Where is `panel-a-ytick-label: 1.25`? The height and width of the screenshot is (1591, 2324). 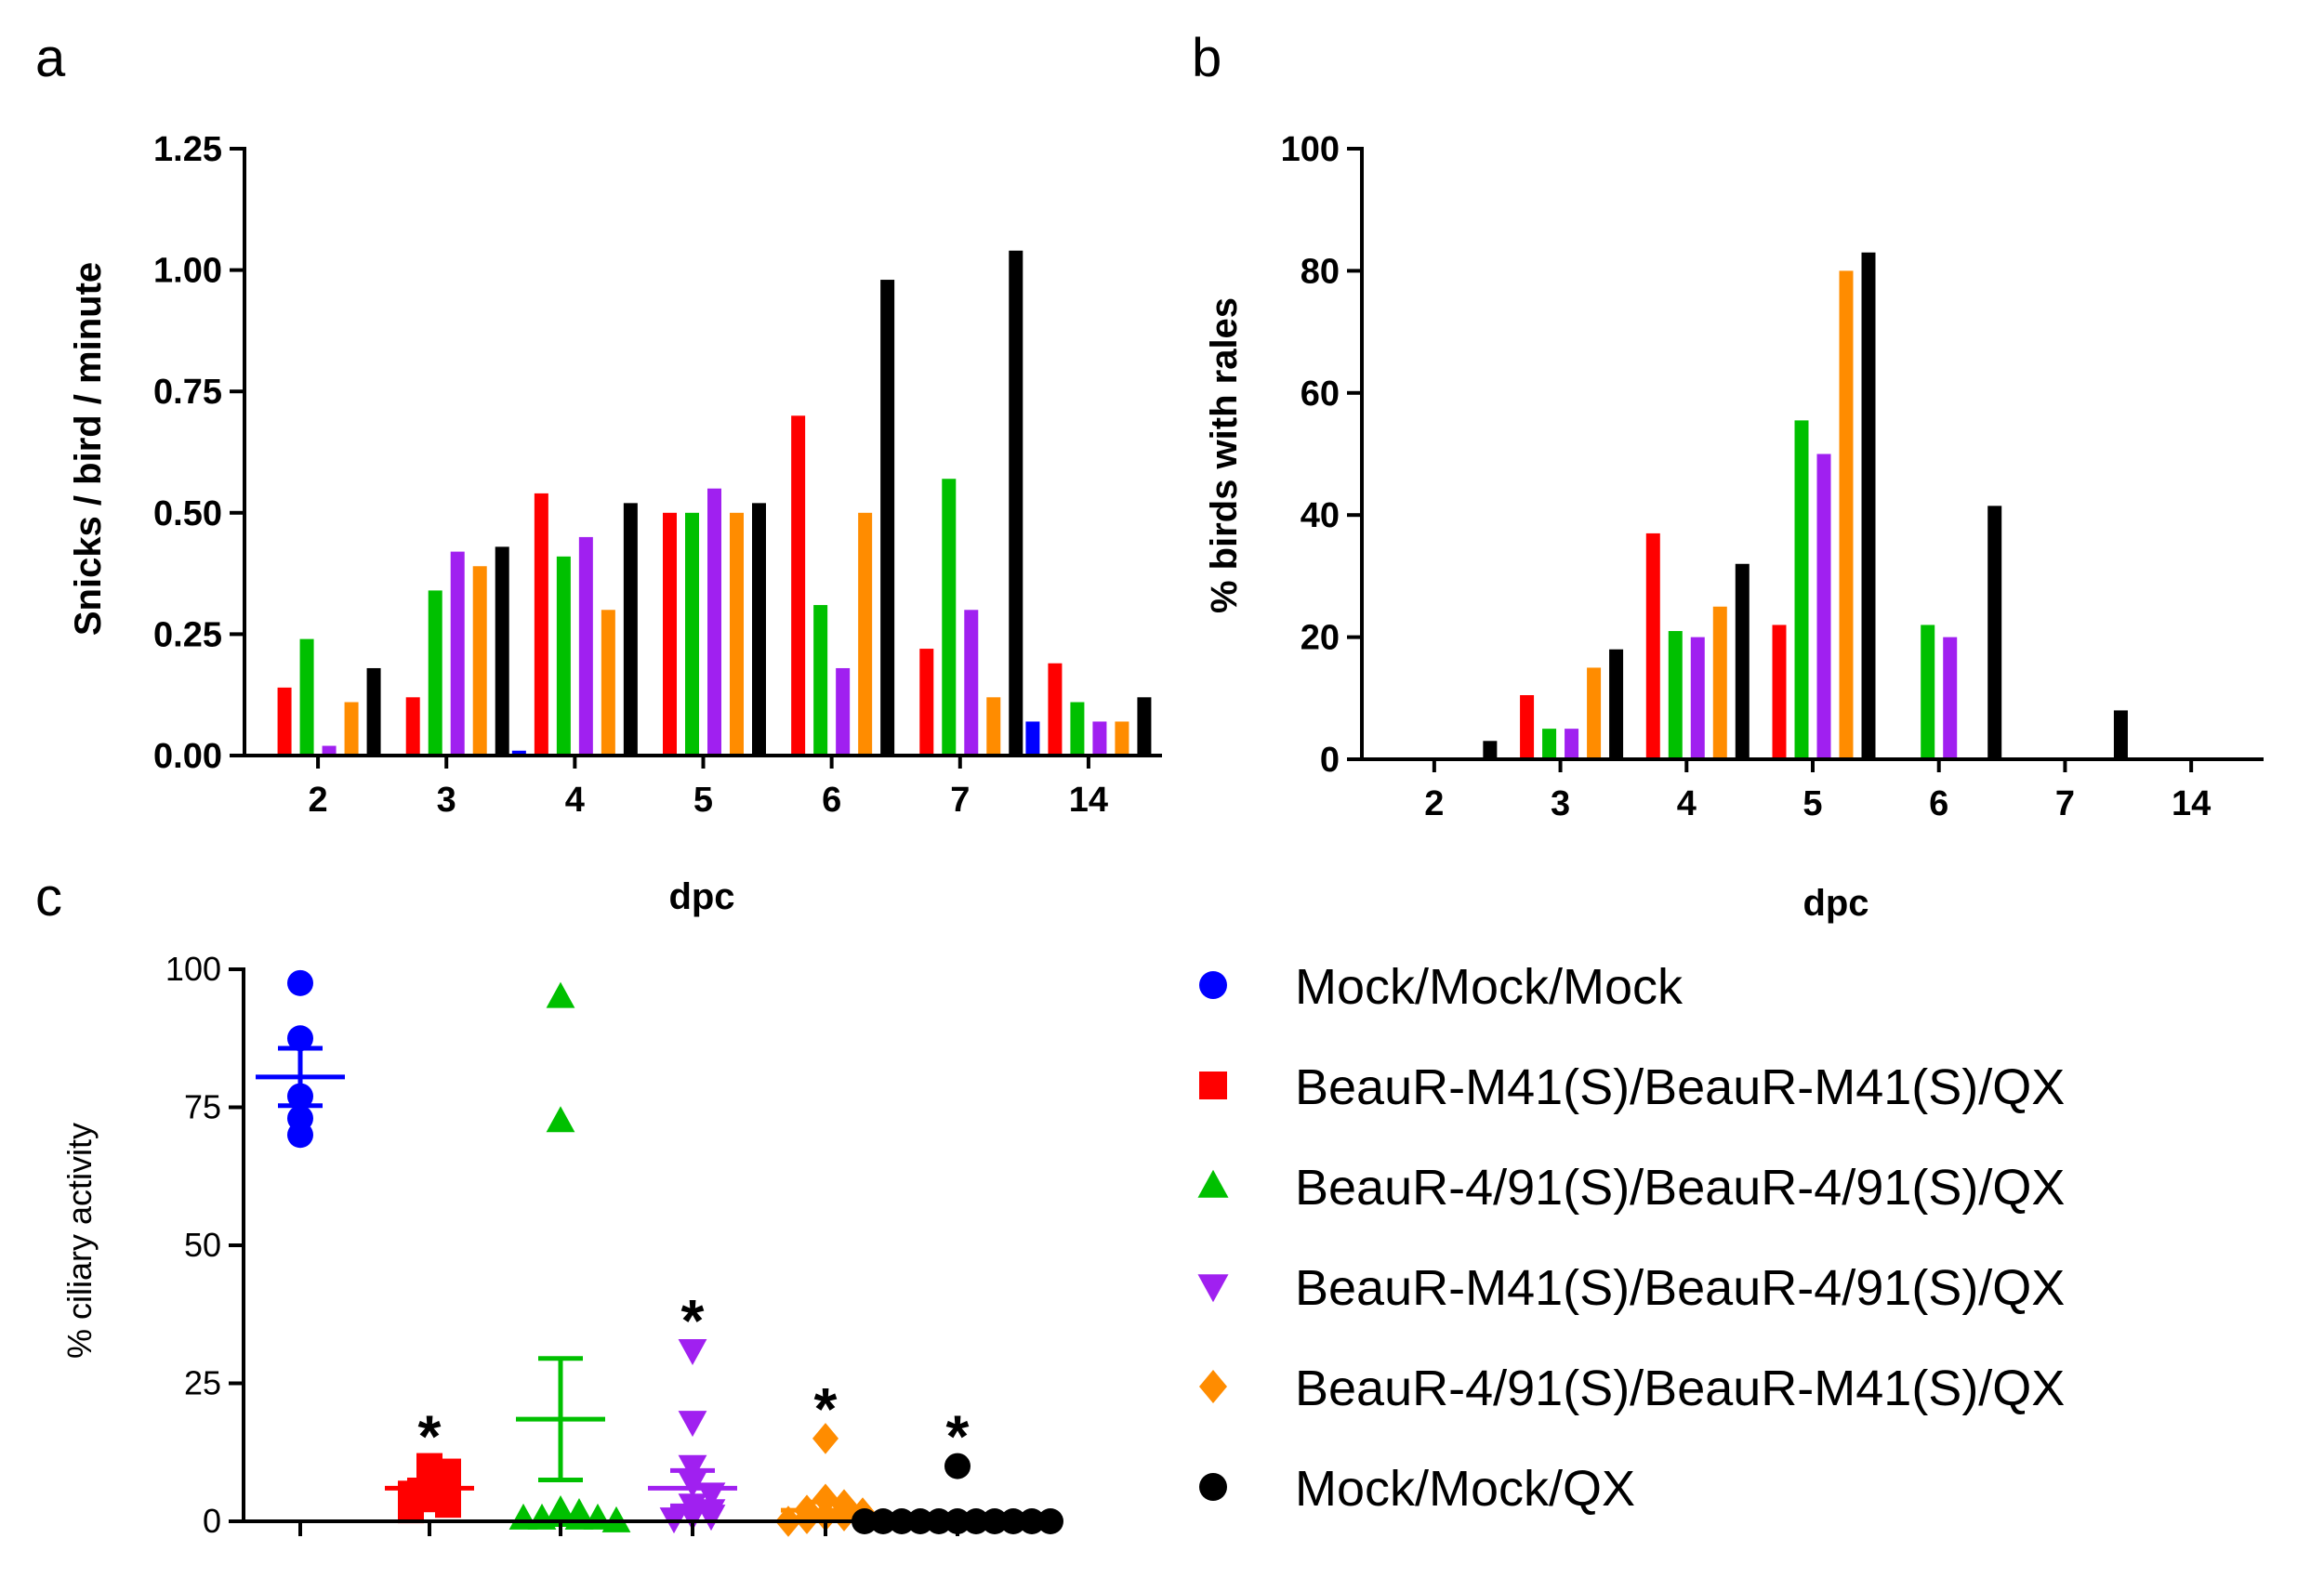
panel-a-ytick-label: 1.25 is located at coordinates (187, 149).